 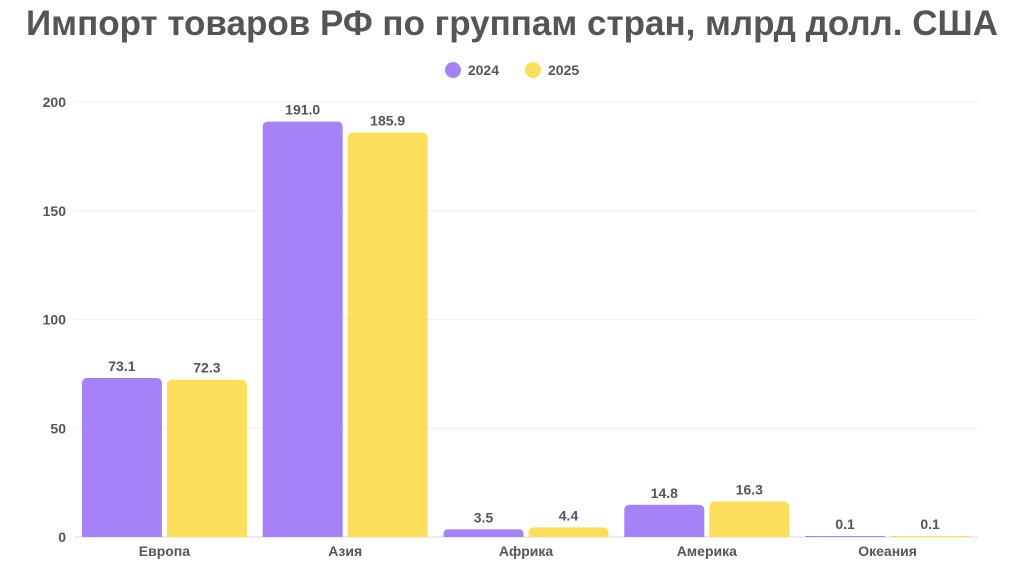 I want to click on legend-item-2024: 2024, so click(x=471, y=70).